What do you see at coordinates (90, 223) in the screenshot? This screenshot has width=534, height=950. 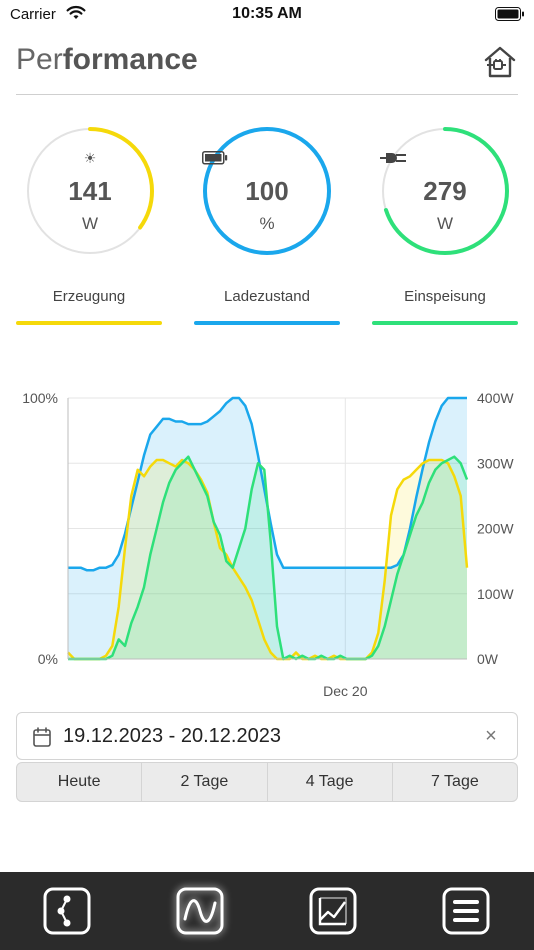 I see `generation-unit: W` at bounding box center [90, 223].